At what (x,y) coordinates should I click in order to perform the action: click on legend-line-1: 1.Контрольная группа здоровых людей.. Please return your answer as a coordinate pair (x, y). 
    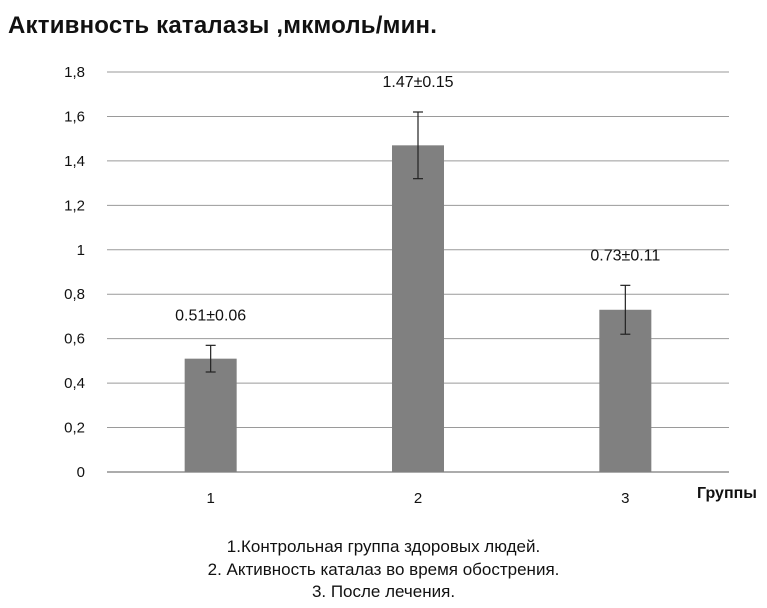
    Looking at the image, I should click on (383, 546).